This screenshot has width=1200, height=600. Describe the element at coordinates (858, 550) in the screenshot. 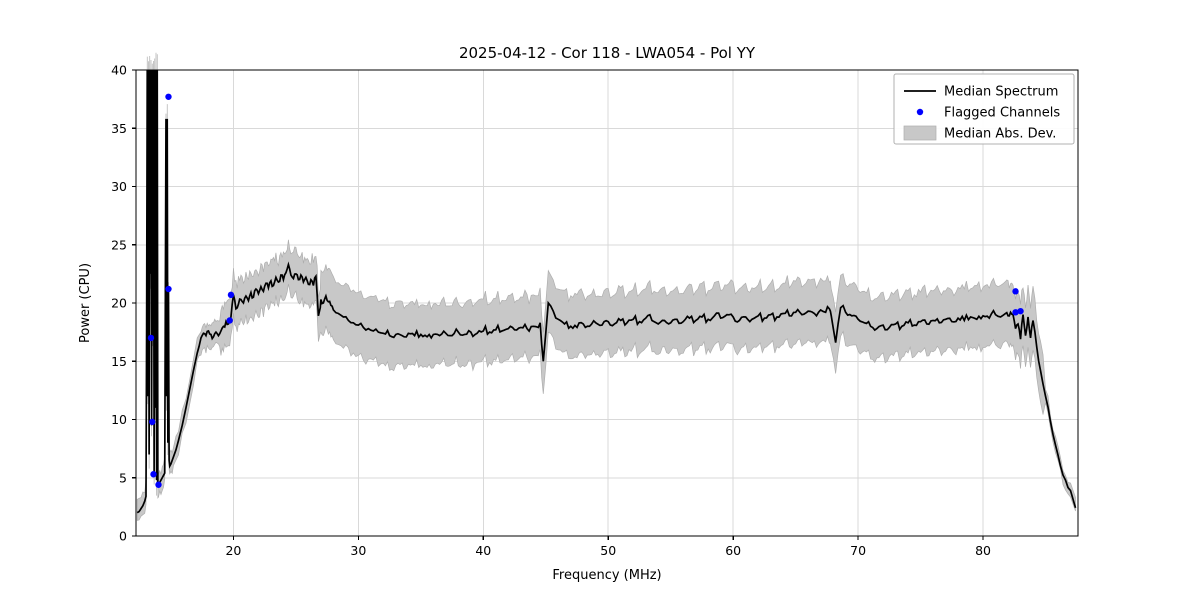

I see `x-tick-label: 70` at that location.